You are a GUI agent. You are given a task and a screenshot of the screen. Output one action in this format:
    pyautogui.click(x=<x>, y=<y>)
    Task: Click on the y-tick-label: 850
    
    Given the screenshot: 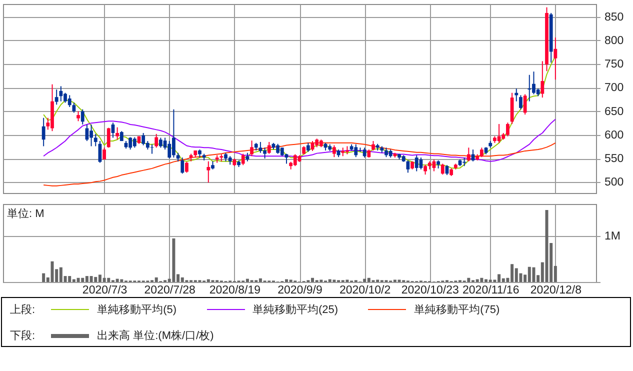 What is the action you would take?
    pyautogui.click(x=614, y=17)
    